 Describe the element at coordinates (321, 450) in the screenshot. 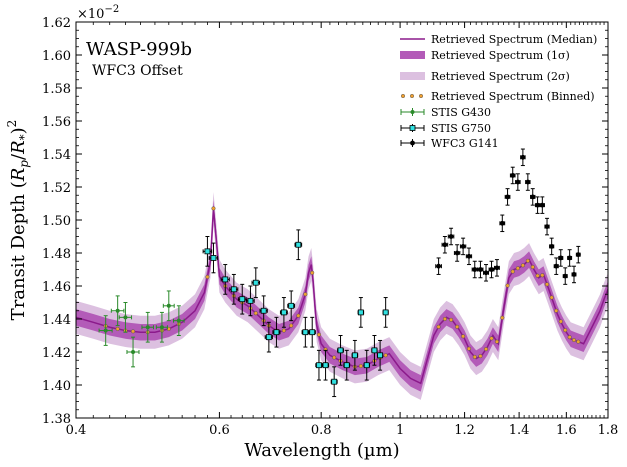

I see `x-axis-label: Wavelength (µm)` at that location.